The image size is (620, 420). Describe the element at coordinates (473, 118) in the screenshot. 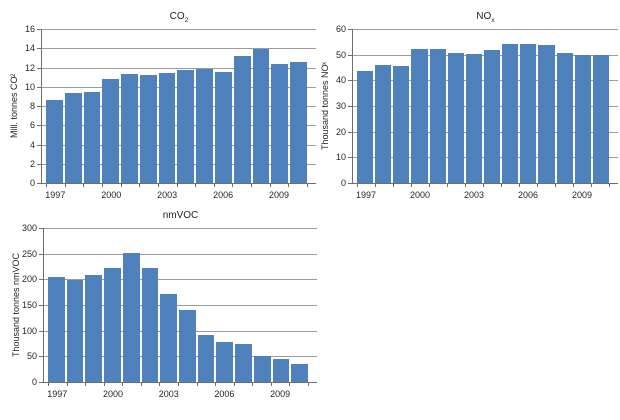

I see `bar-2003` at that location.